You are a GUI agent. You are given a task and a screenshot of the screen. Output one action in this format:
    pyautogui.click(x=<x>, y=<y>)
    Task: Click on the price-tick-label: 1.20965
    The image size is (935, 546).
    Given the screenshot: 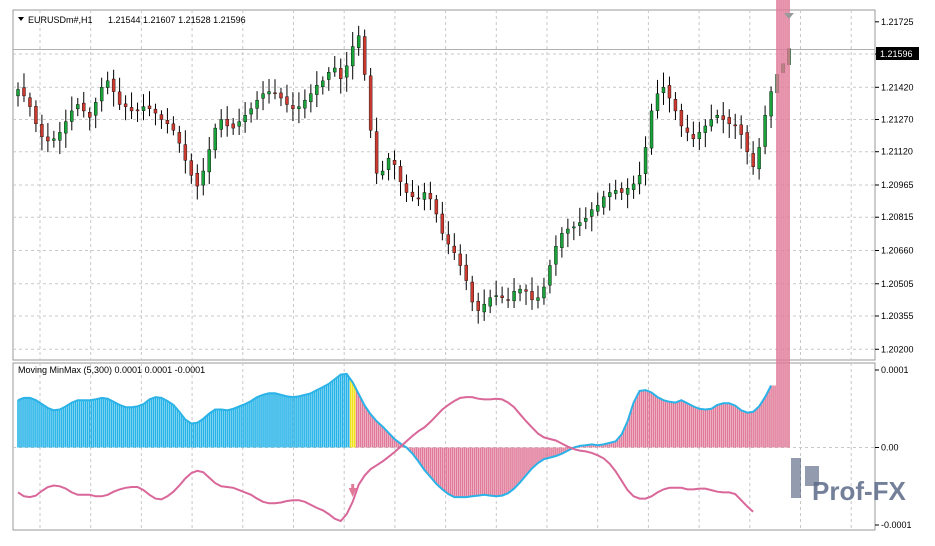 What is the action you would take?
    pyautogui.click(x=897, y=185)
    